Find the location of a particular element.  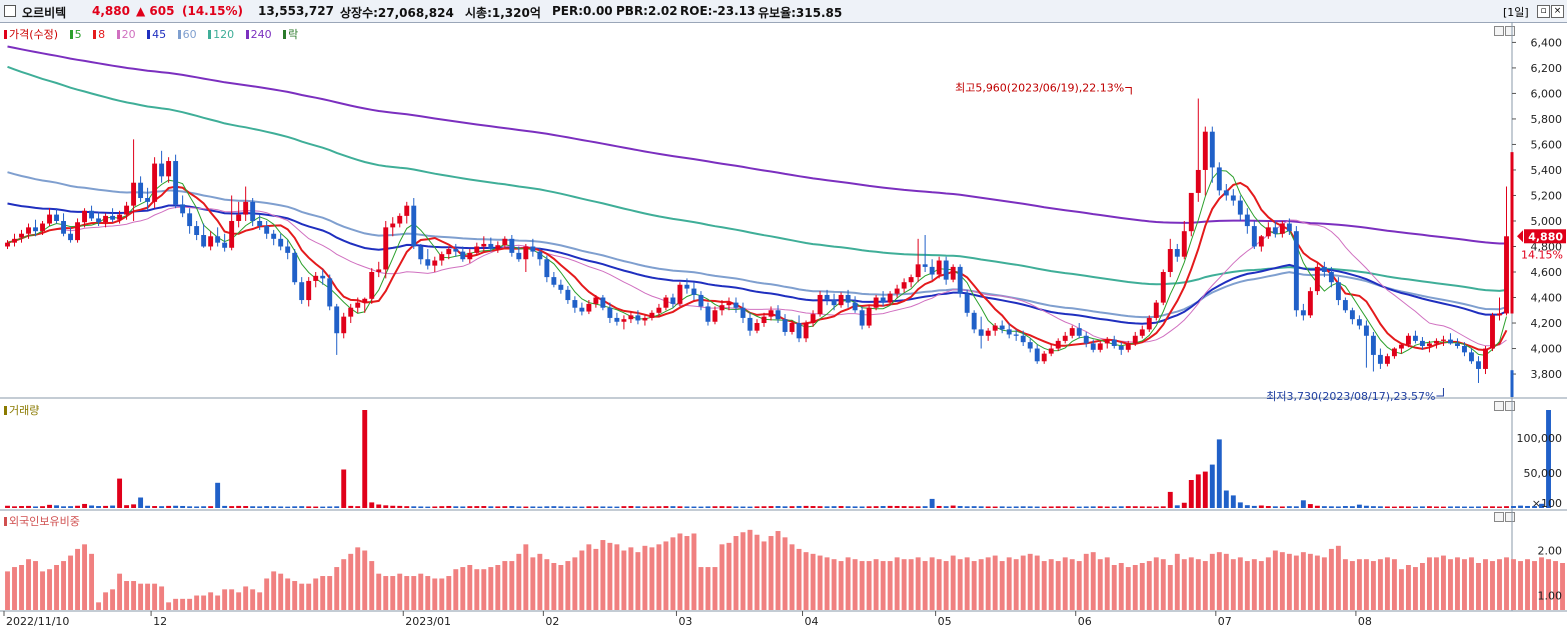

price-change-pct: (14.15%) is located at coordinates (212, 11).